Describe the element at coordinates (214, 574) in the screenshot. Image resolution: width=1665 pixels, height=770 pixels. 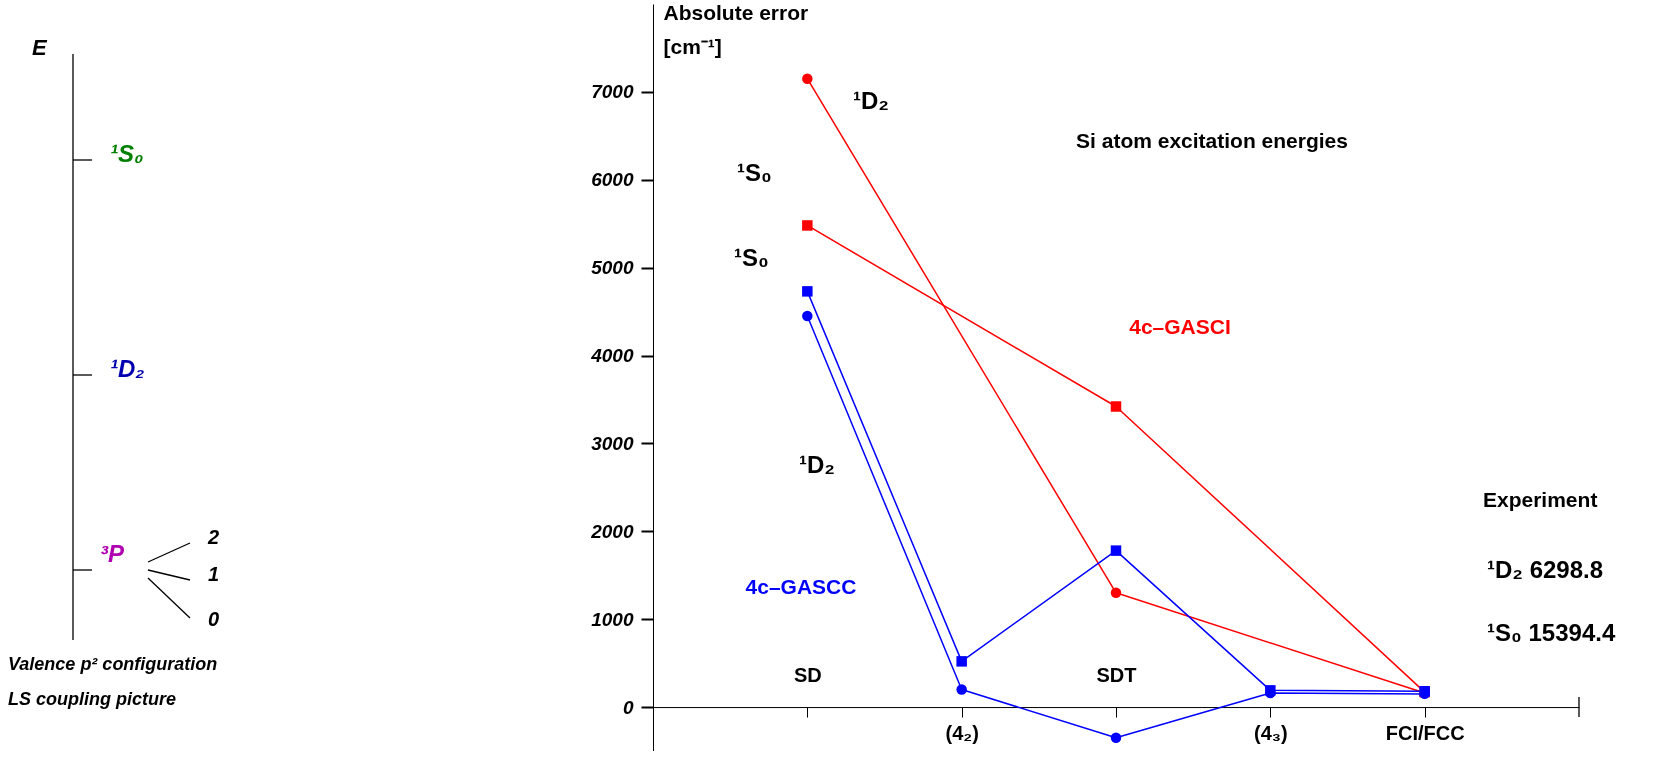
I see `text: 1` at that location.